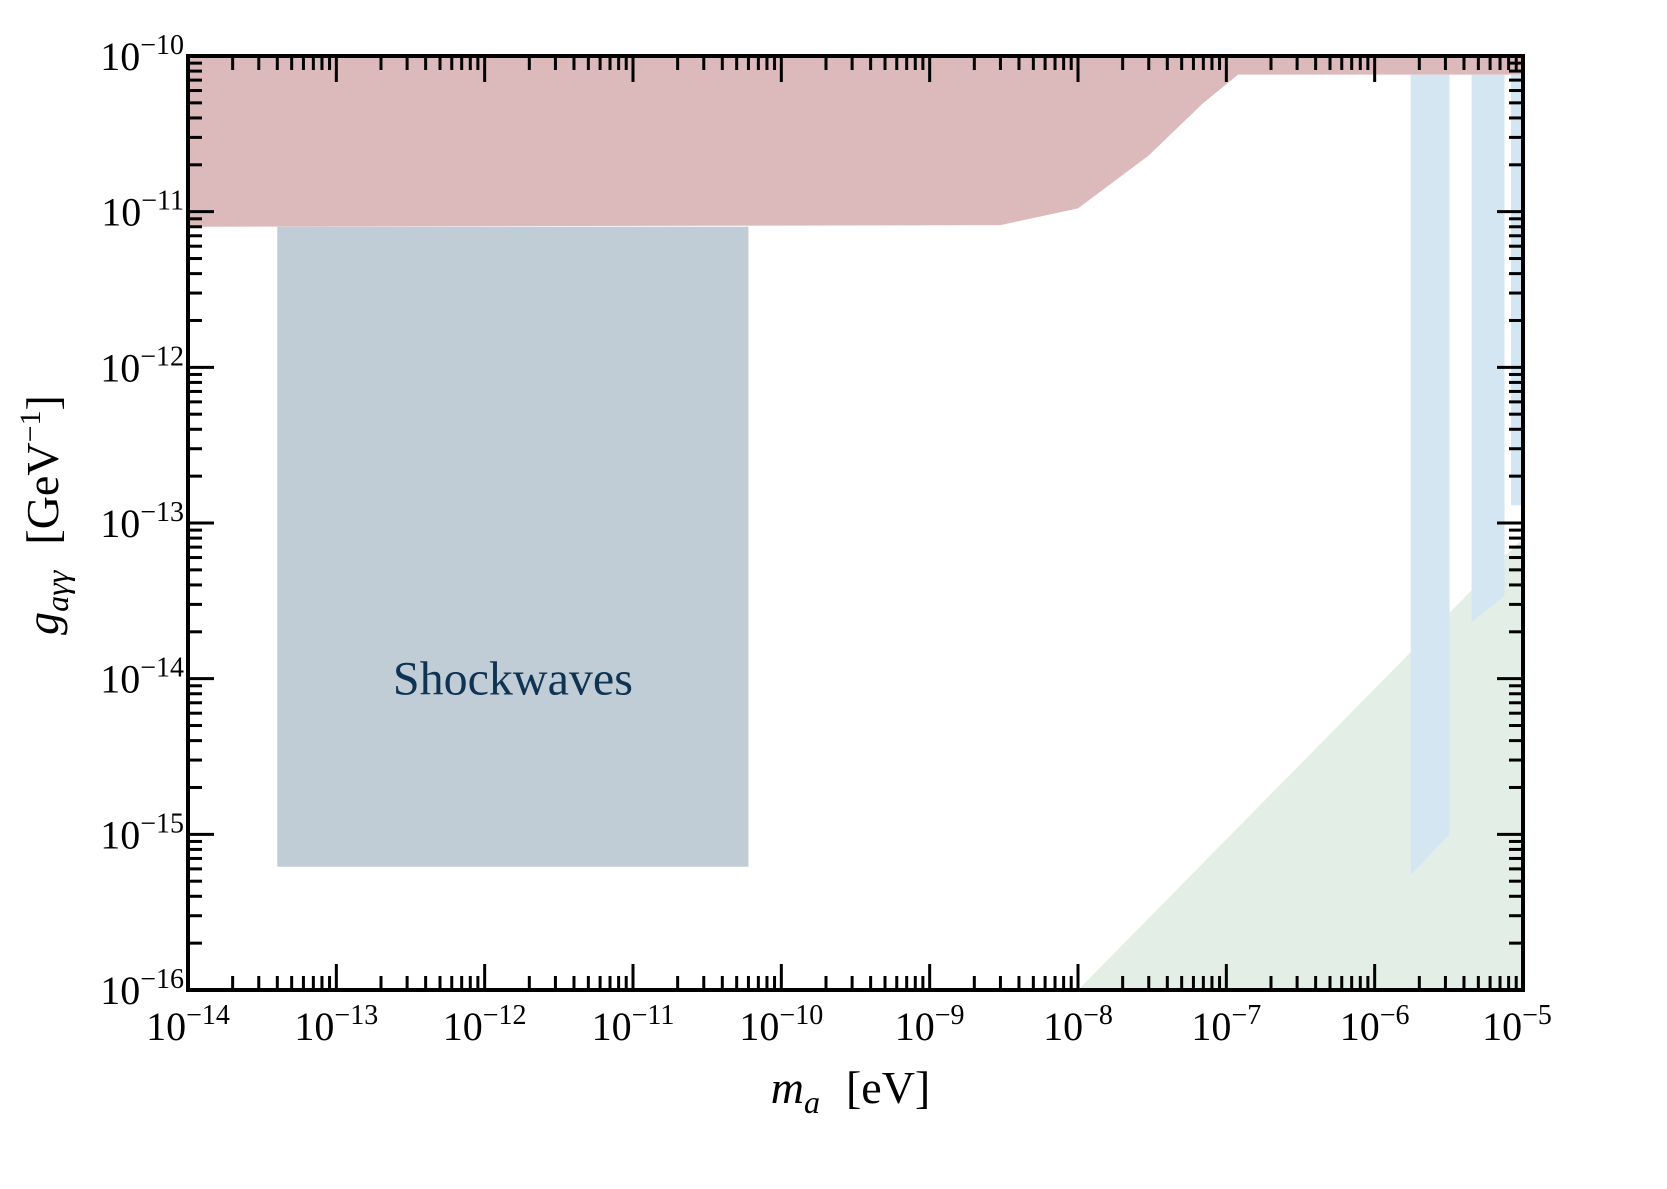  I want to click on green-wedge-region, so click(1300, 764).